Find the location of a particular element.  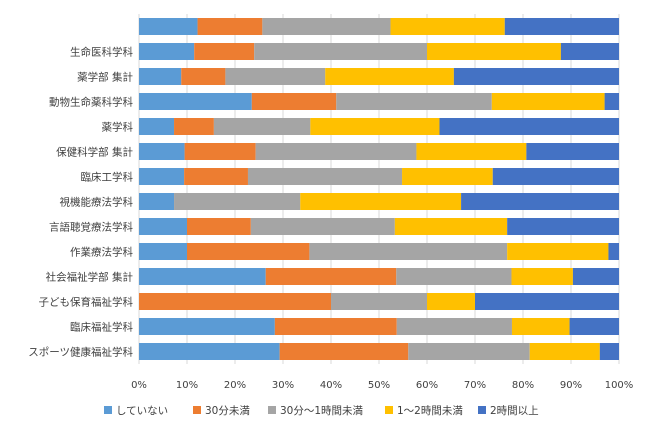

category-label: 臨床福祉学科 is located at coordinates (101, 327).